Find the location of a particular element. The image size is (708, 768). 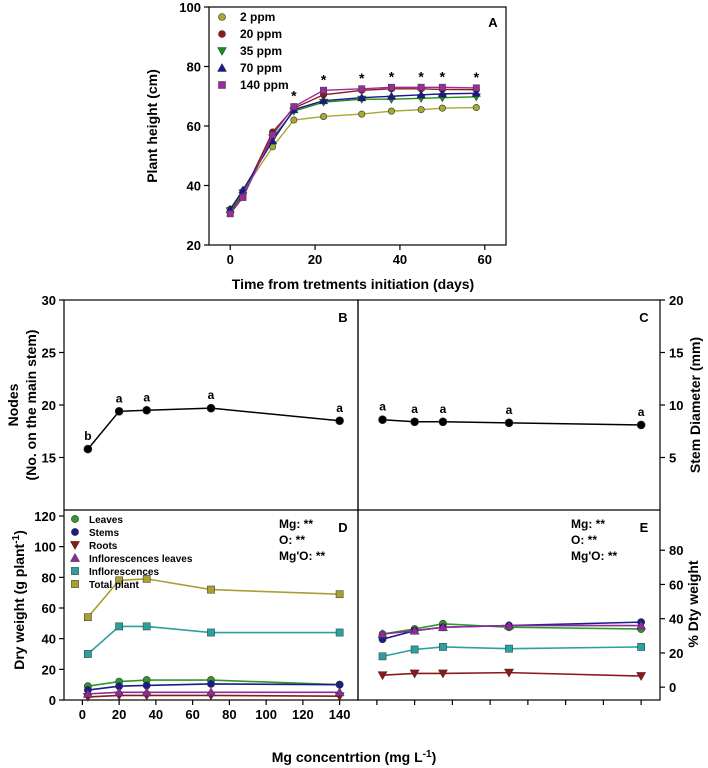

panel-e-stat-2: Mg'O: ** is located at coordinates (594, 556).